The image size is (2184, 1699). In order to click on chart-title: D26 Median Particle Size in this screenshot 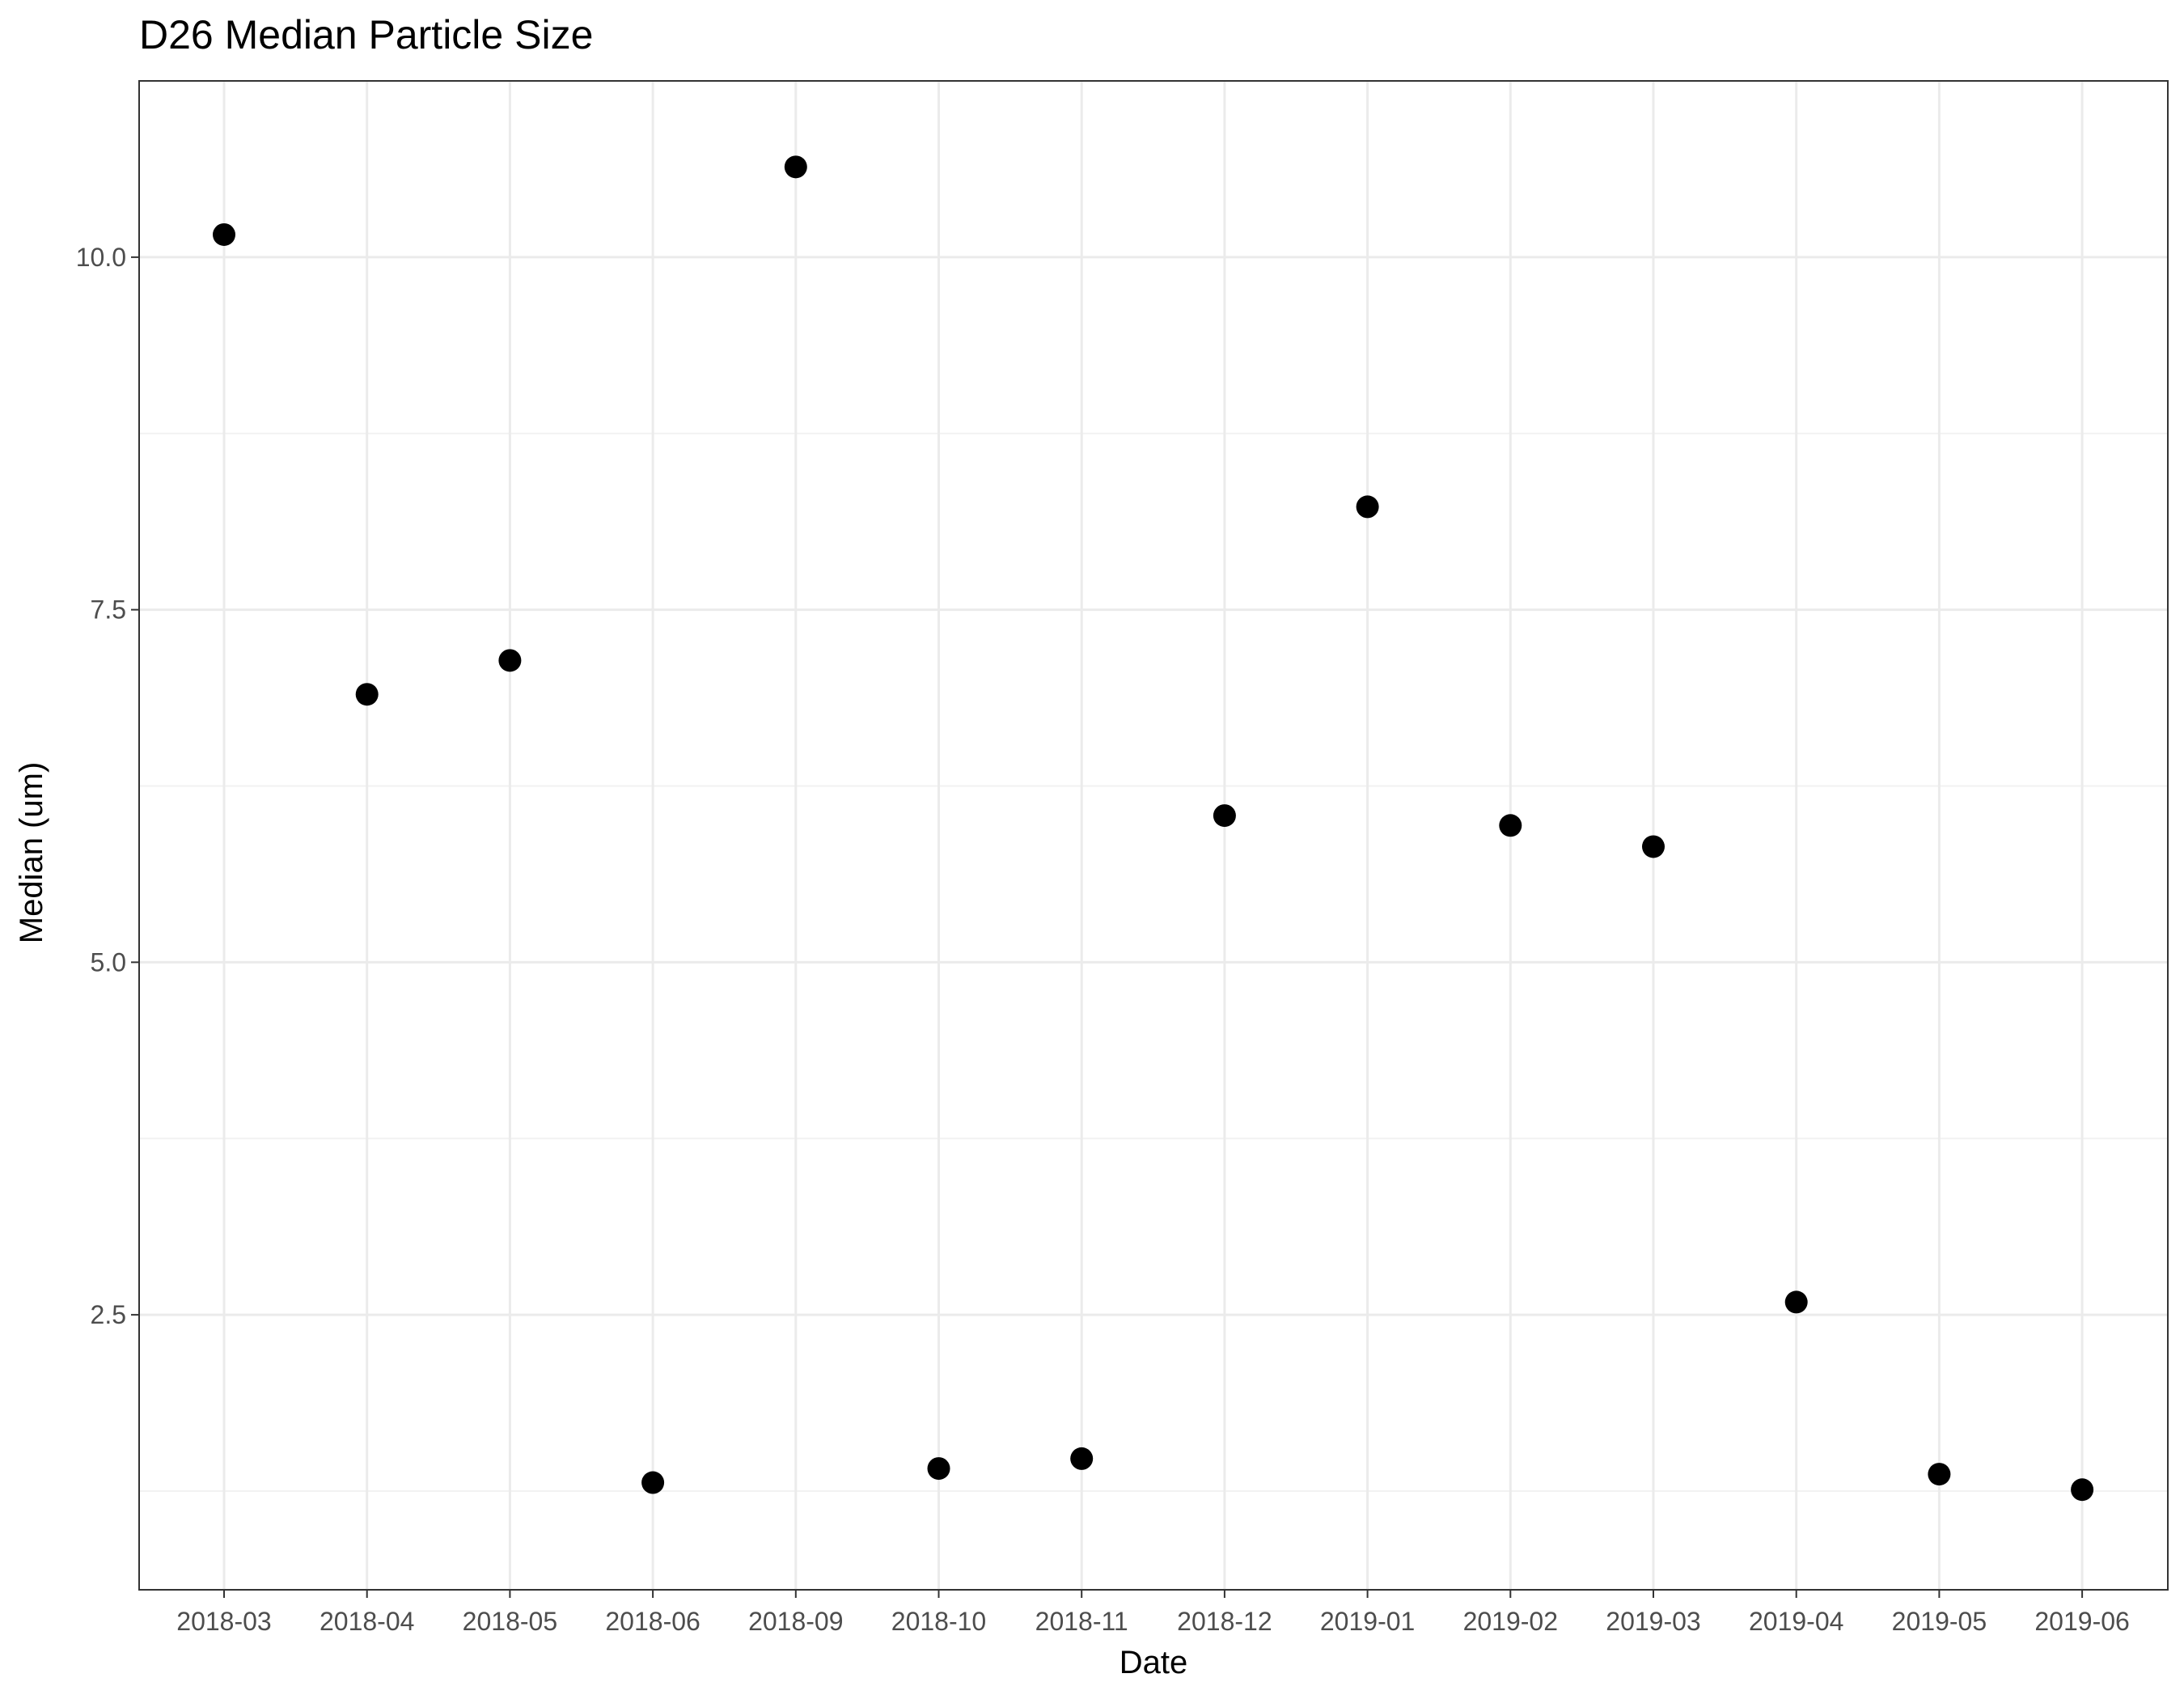, I will do `click(366, 34)`.